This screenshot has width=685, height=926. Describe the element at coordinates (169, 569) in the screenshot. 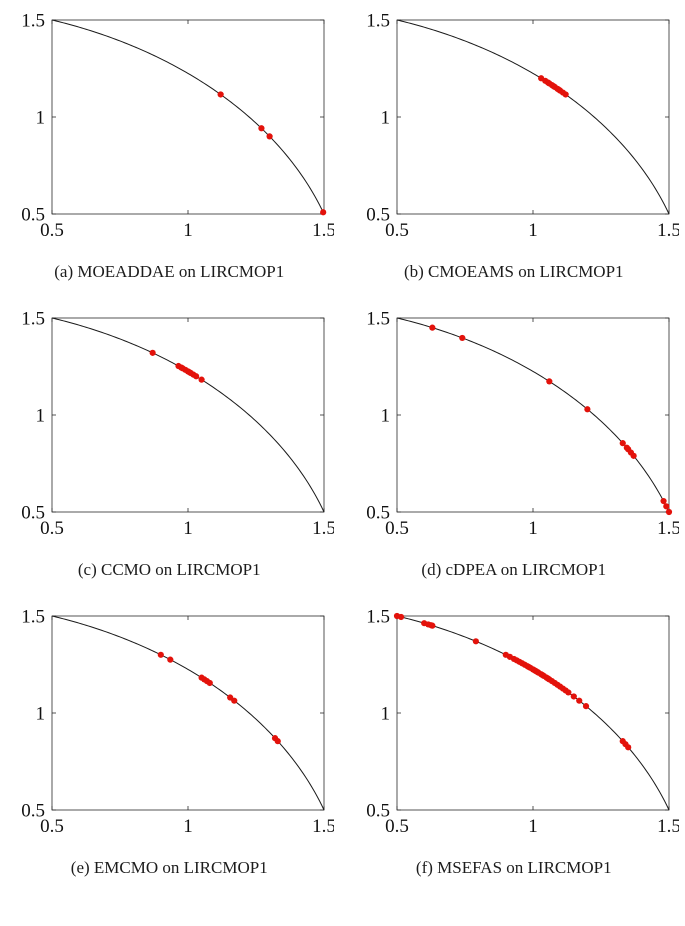

I see `subplot-caption-c: (c) CCMO on LIRCMOP1` at that location.